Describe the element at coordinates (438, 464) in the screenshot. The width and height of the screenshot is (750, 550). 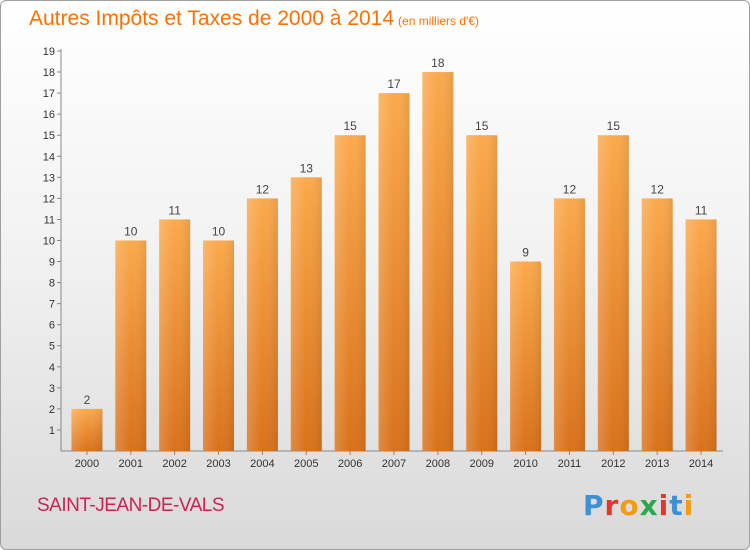
I see `x-tick-label: 2008` at that location.